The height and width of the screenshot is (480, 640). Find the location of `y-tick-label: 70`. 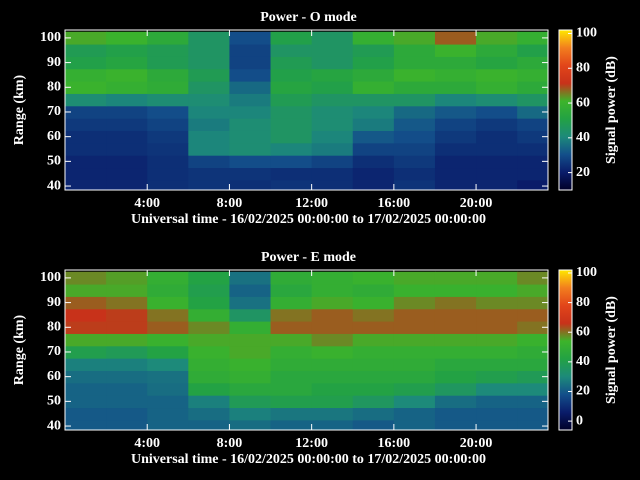

y-tick-label: 70 is located at coordinates (54, 351).